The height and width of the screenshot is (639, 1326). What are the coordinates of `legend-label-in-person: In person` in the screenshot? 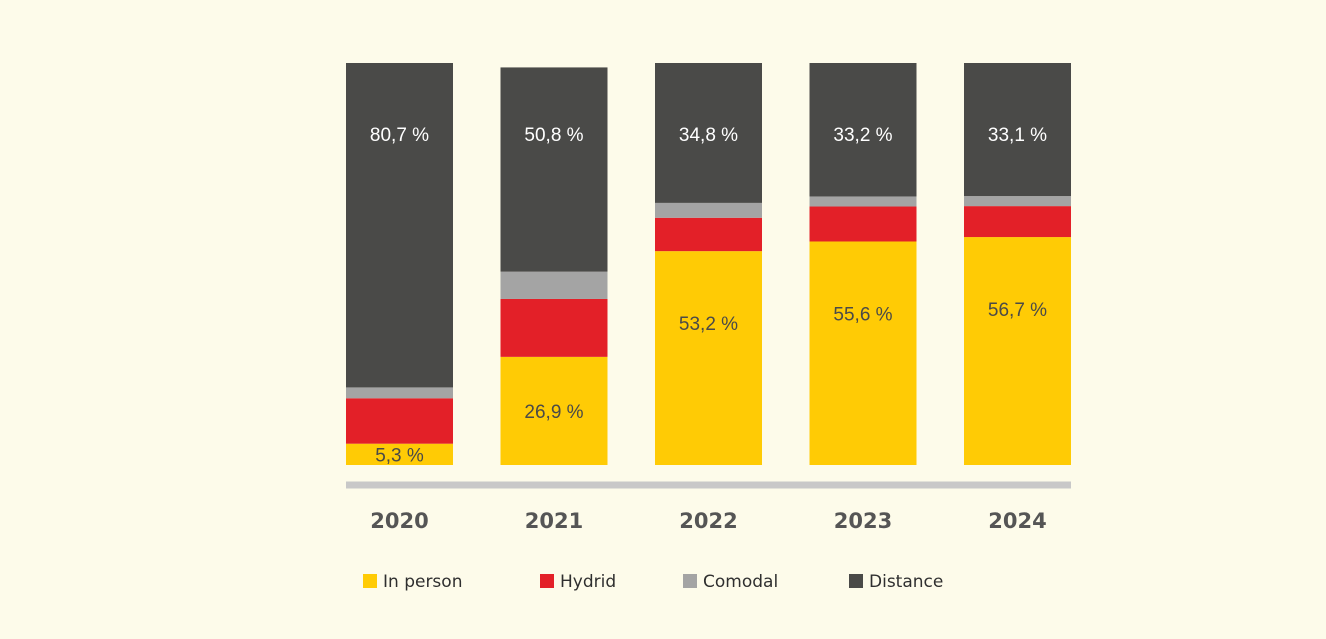 It's located at (422, 582).